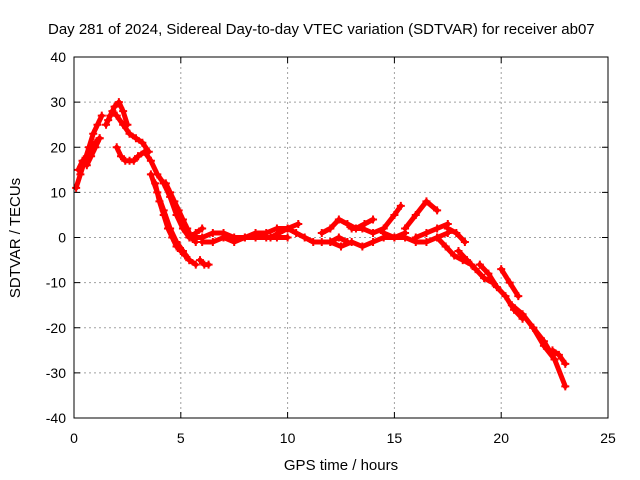  I want to click on y-axis-label: SDTVAR / TECUs, so click(15, 238).